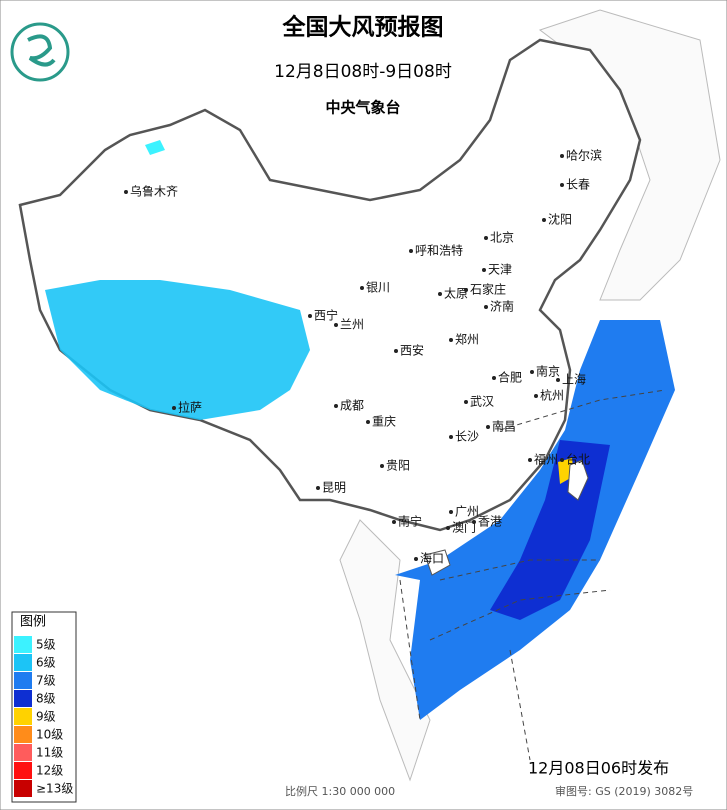  What do you see at coordinates (410, 521) in the screenshot?
I see `city: 南宁` at bounding box center [410, 521].